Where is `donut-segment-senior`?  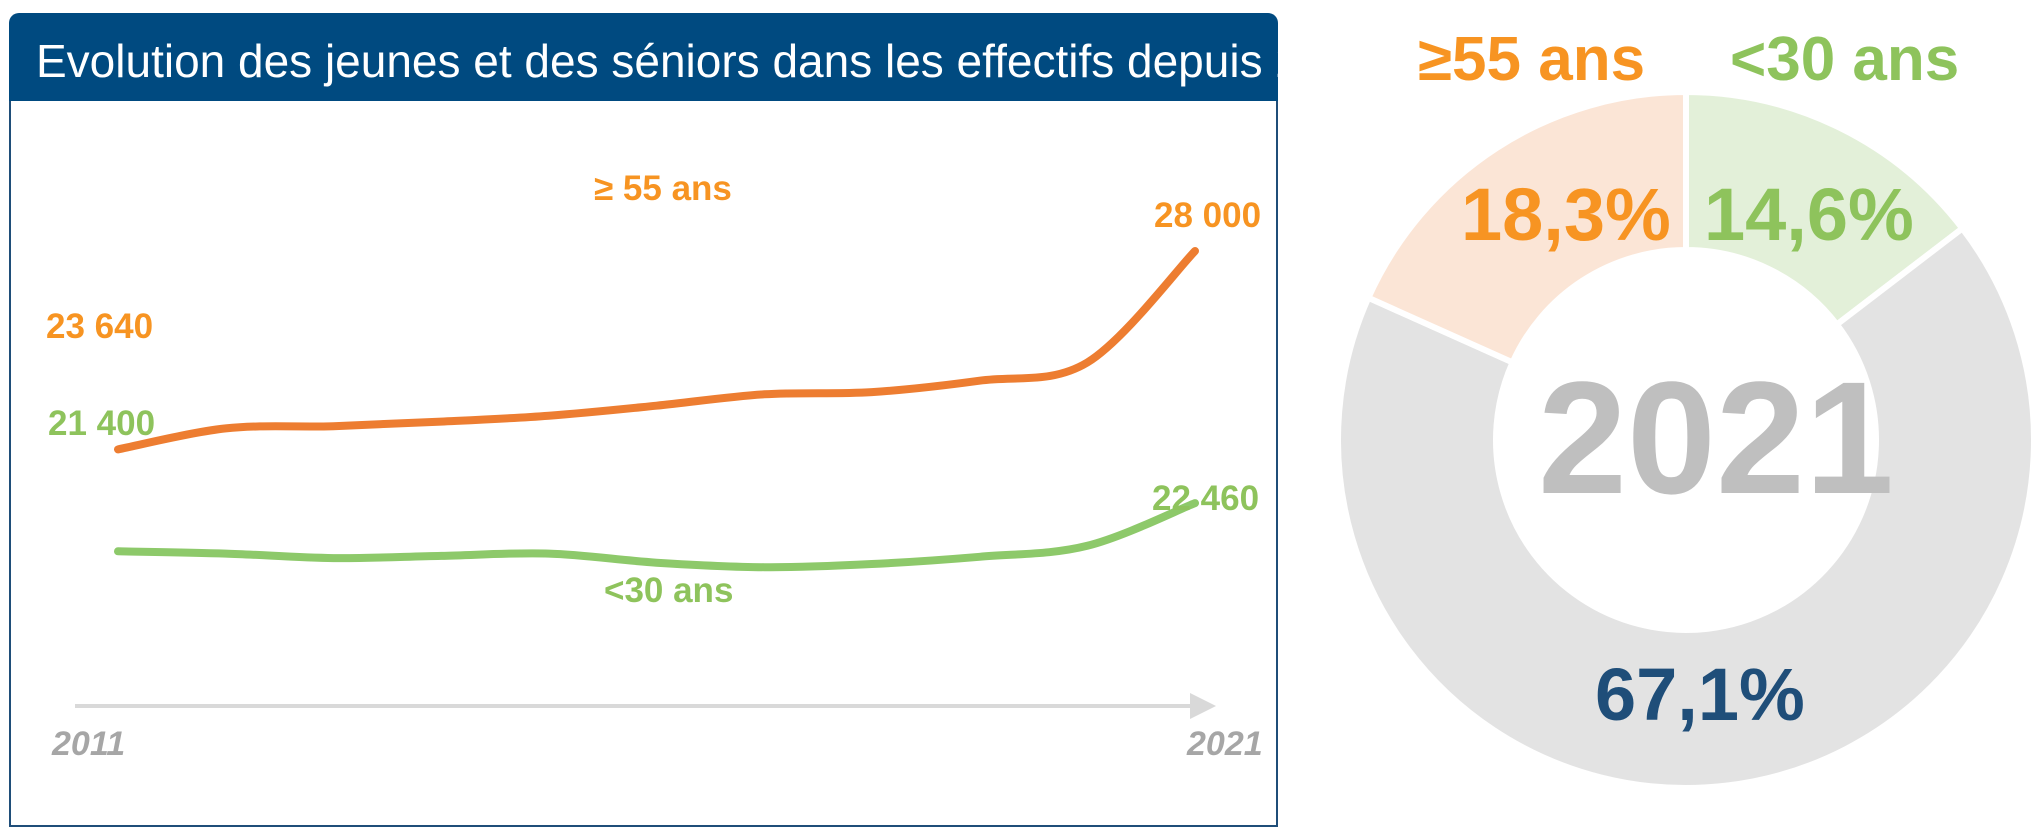
donut-segment-senior is located at coordinates (1526, 227).